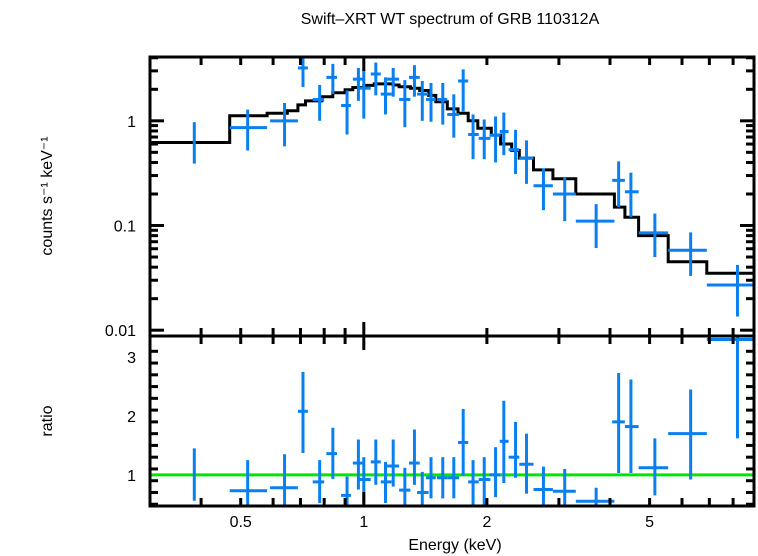  I want to click on x-tick-label: 2, so click(486, 522).